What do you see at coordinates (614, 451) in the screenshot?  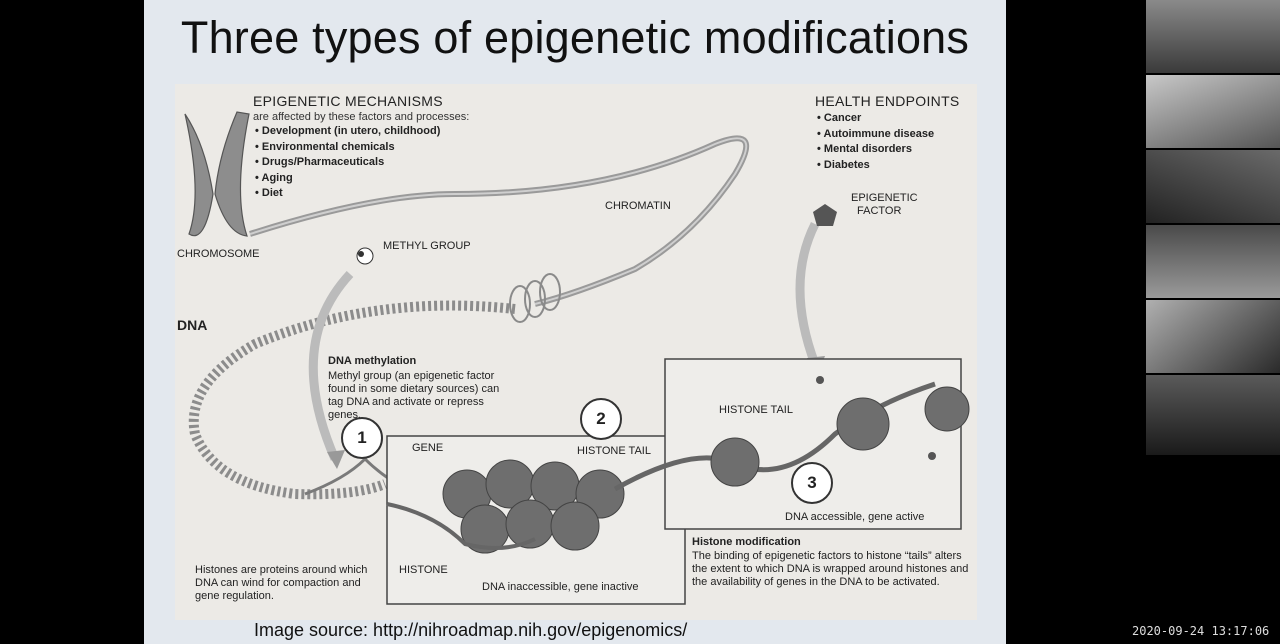 I see `histone-tail-label-2: HISTONE TAIL` at bounding box center [614, 451].